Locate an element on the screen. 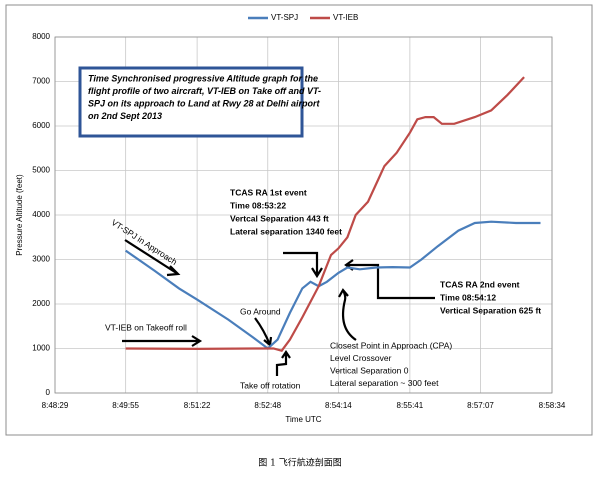  legend-label: VT-SPJ is located at coordinates (284, 17).